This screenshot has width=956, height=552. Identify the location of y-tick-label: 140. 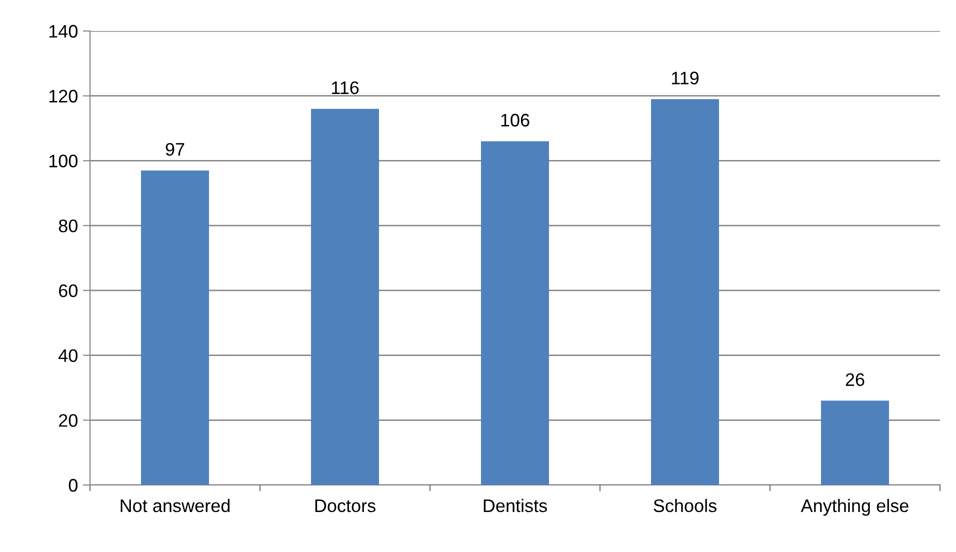
(63, 31).